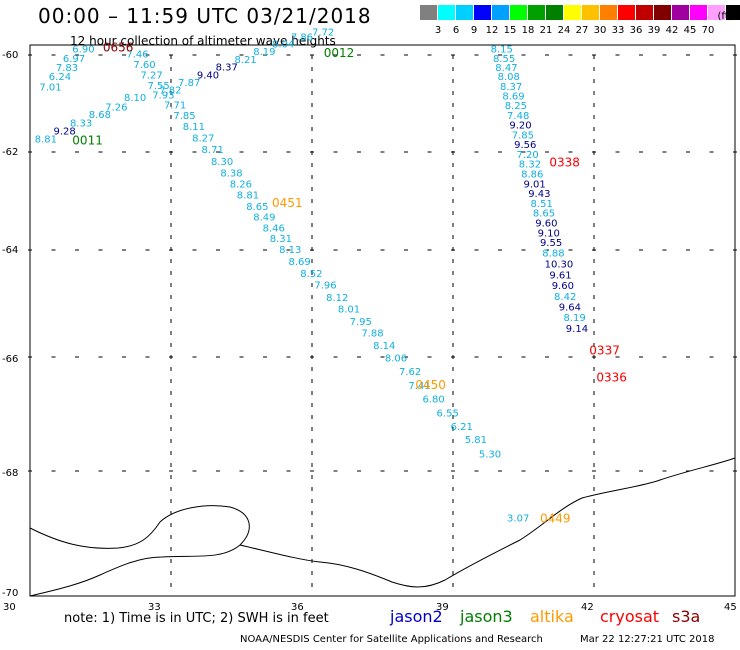 This screenshot has width=740, height=650. What do you see at coordinates (492, 30) in the screenshot?
I see `legend-label: 12` at bounding box center [492, 30].